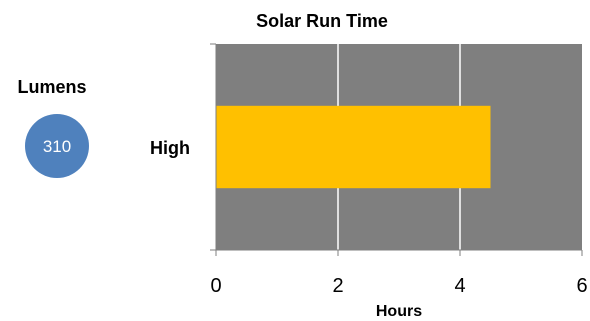  I want to click on lumens-value: 310, so click(57, 146).